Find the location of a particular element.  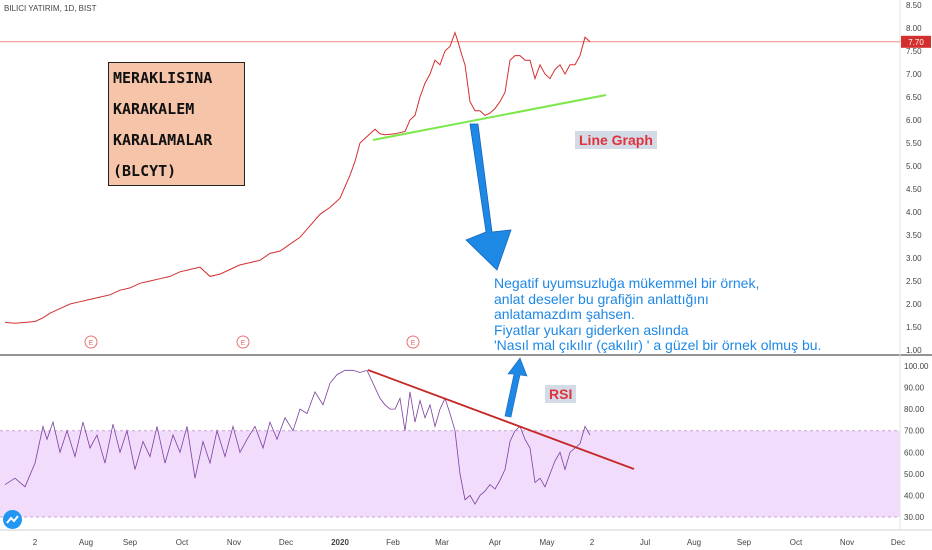

comment-line-3: anlatamazdım şahsen. is located at coordinates (564, 314).